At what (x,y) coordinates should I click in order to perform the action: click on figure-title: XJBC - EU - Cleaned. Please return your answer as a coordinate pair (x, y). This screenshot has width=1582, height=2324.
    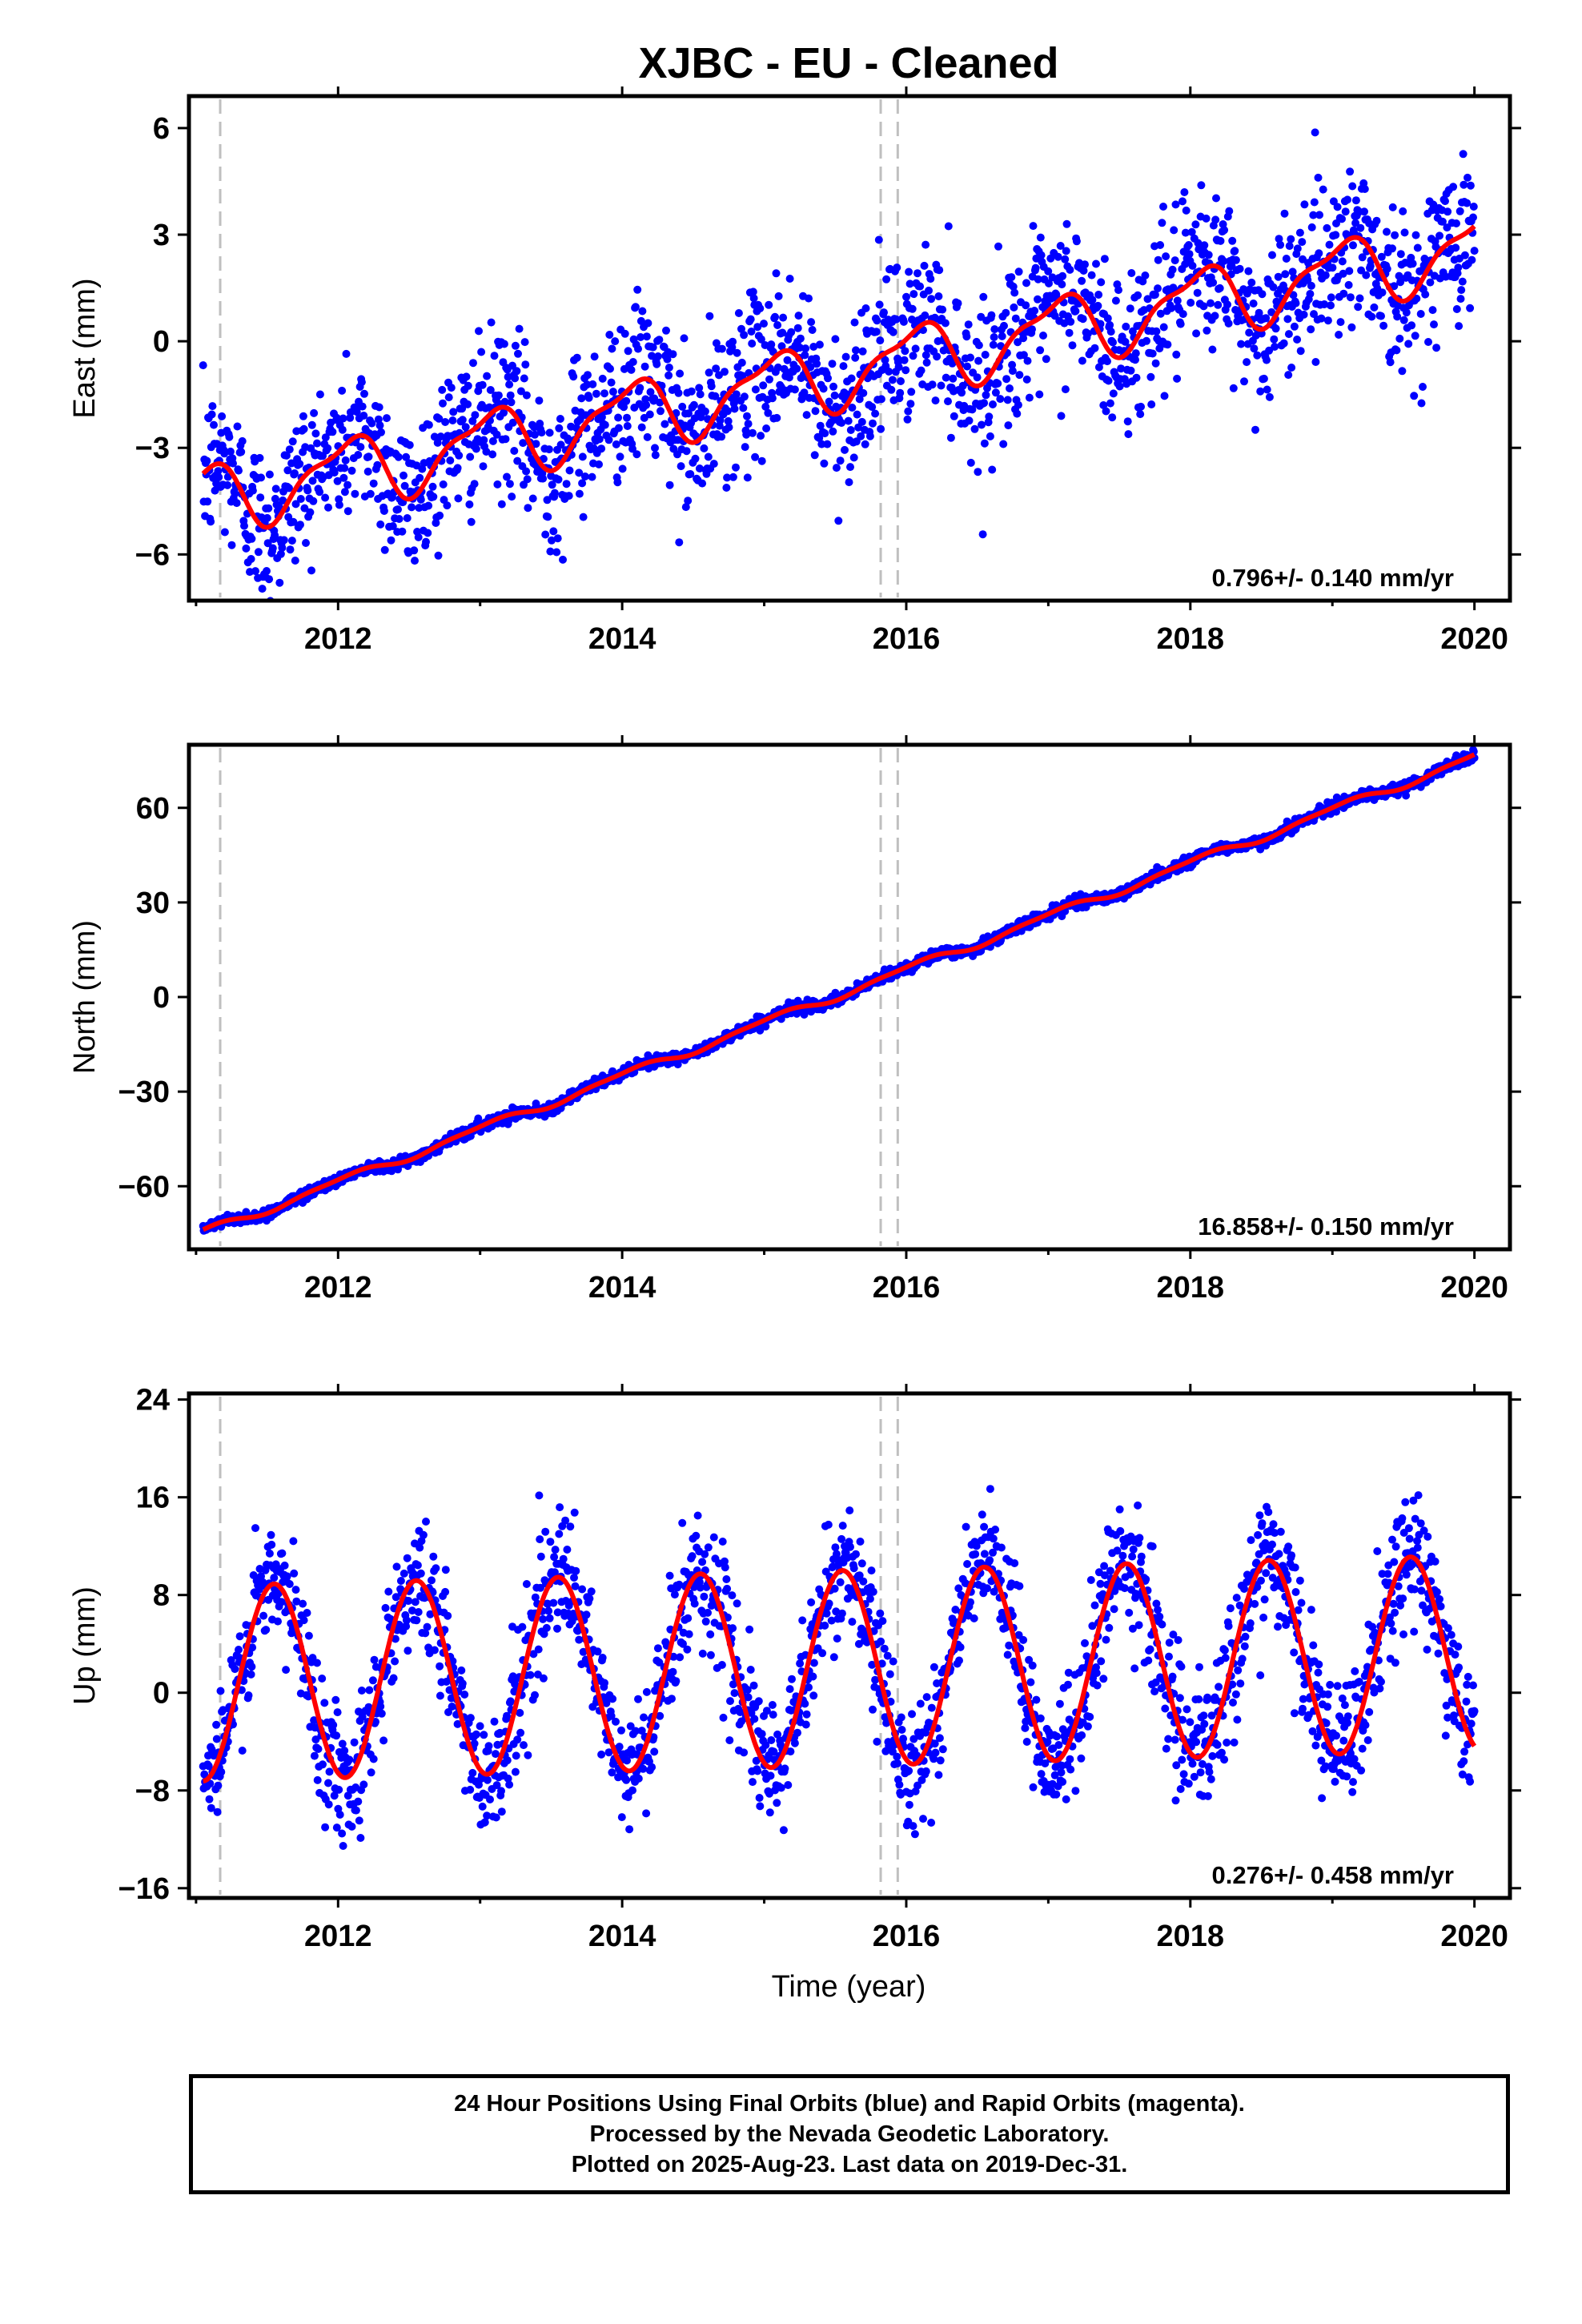
    Looking at the image, I should click on (848, 63).